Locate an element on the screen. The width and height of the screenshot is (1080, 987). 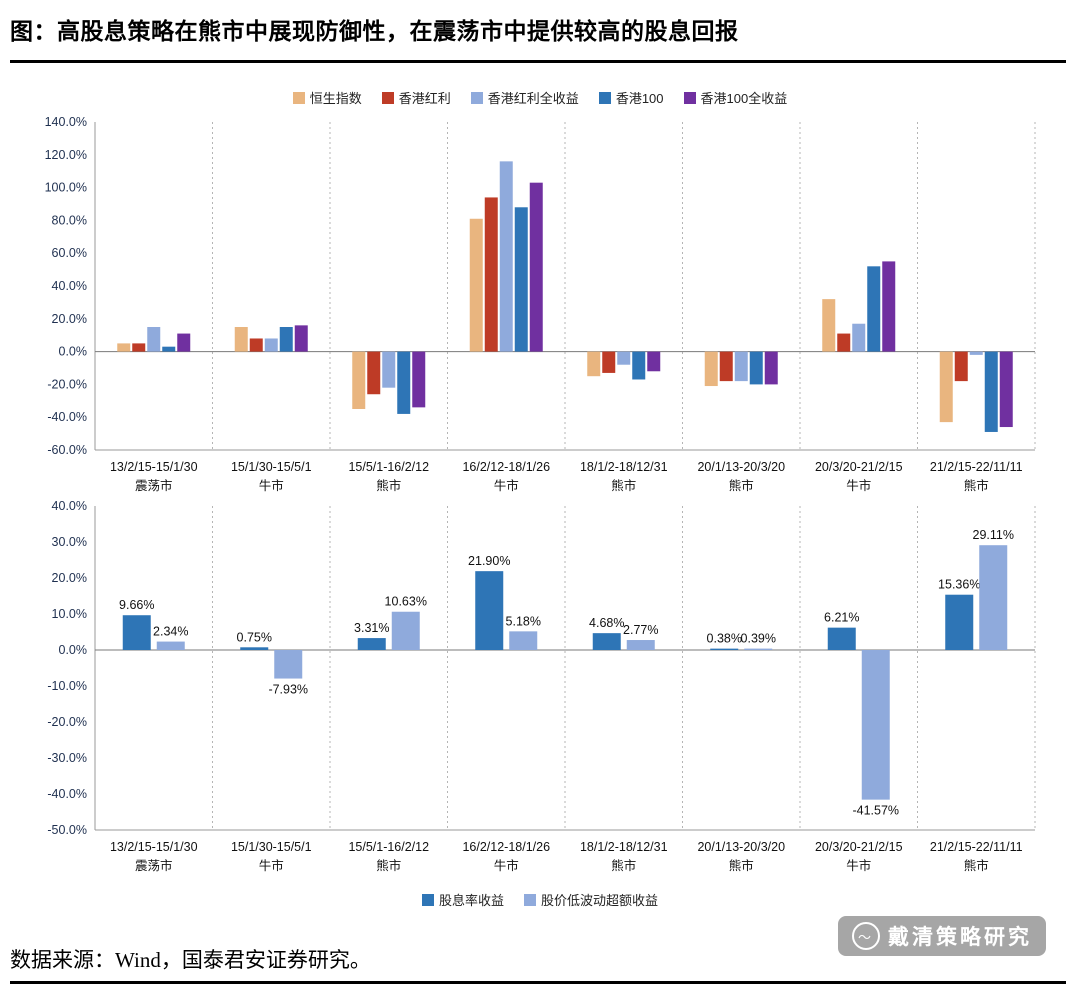
legend-item: 股息率收益 is located at coordinates (462, 899).